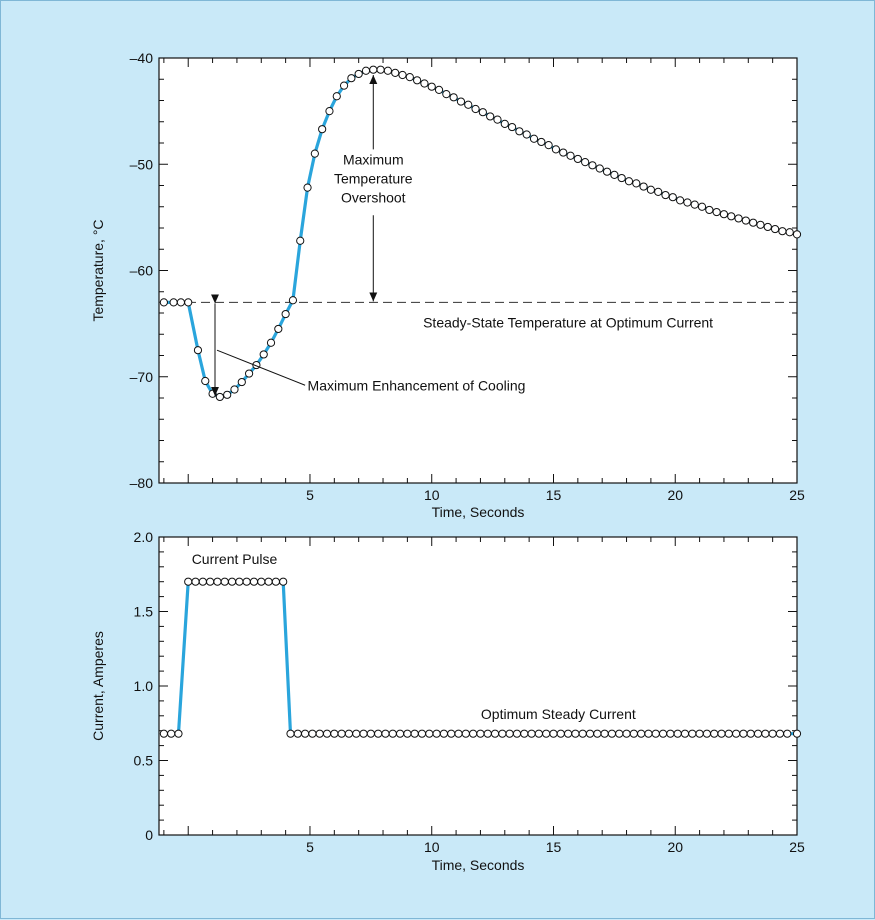 The width and height of the screenshot is (875, 920). I want to click on x-axis-title: Time, Seconds, so click(478, 865).